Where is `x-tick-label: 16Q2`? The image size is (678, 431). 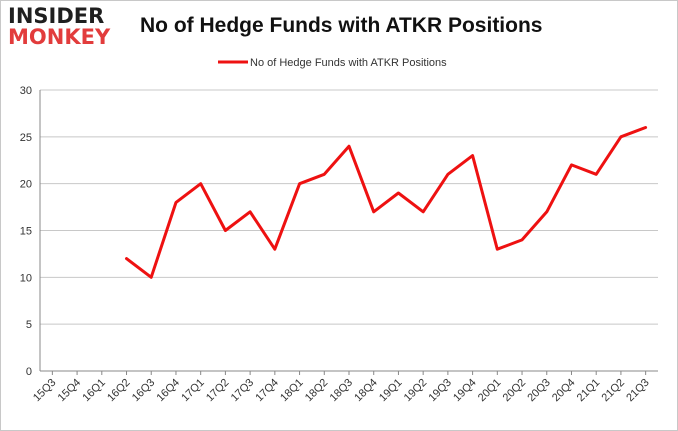
x-tick-label: 16Q2 is located at coordinates (119, 391).